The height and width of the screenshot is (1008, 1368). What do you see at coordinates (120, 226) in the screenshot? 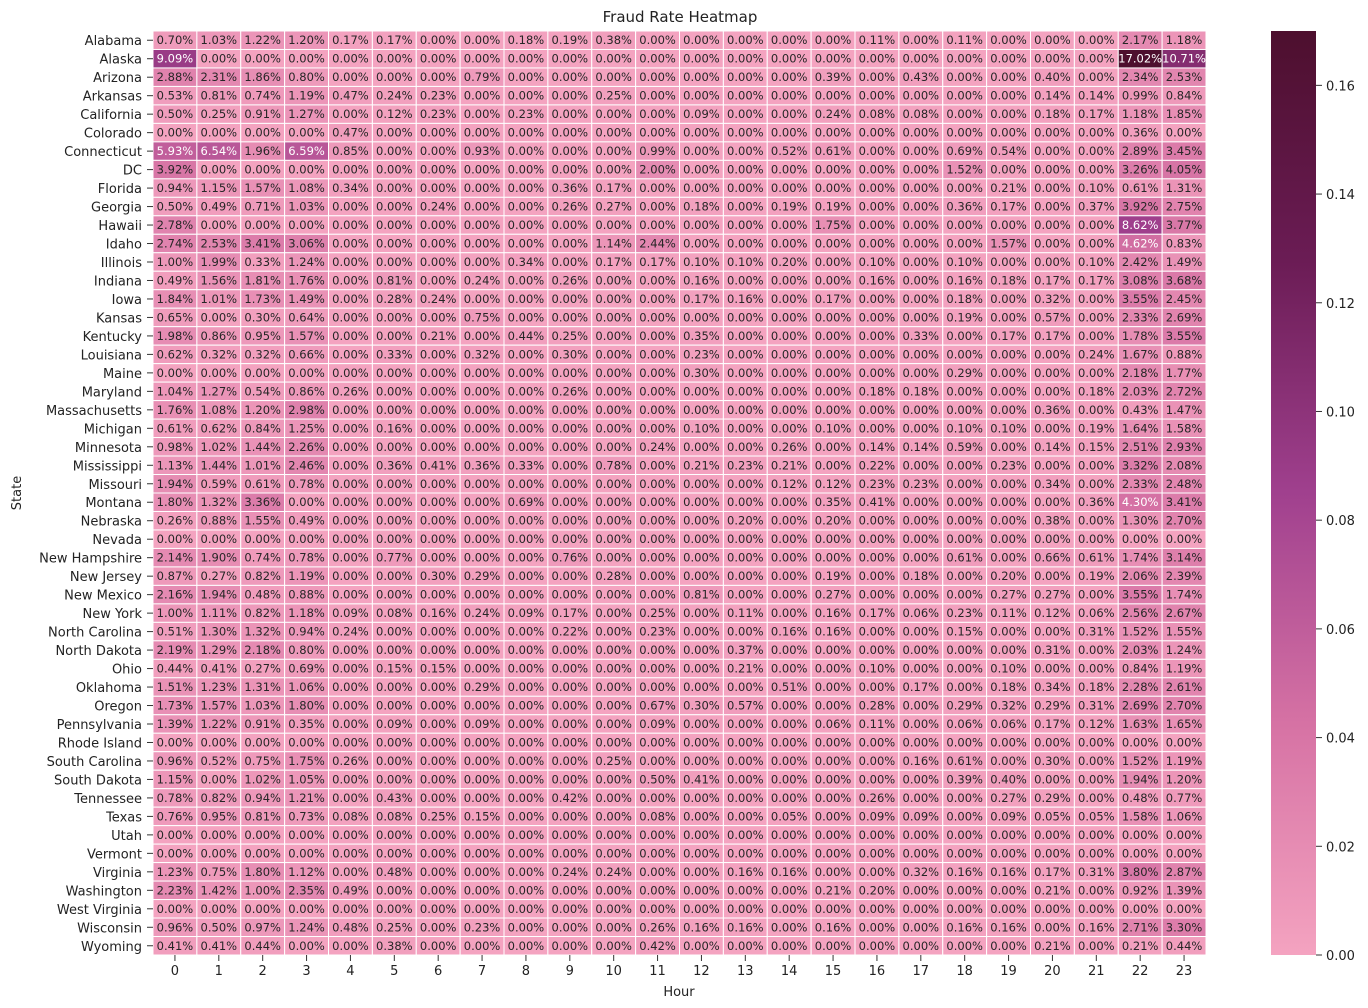
I see `y-tick-label: Hawaii` at bounding box center [120, 226].